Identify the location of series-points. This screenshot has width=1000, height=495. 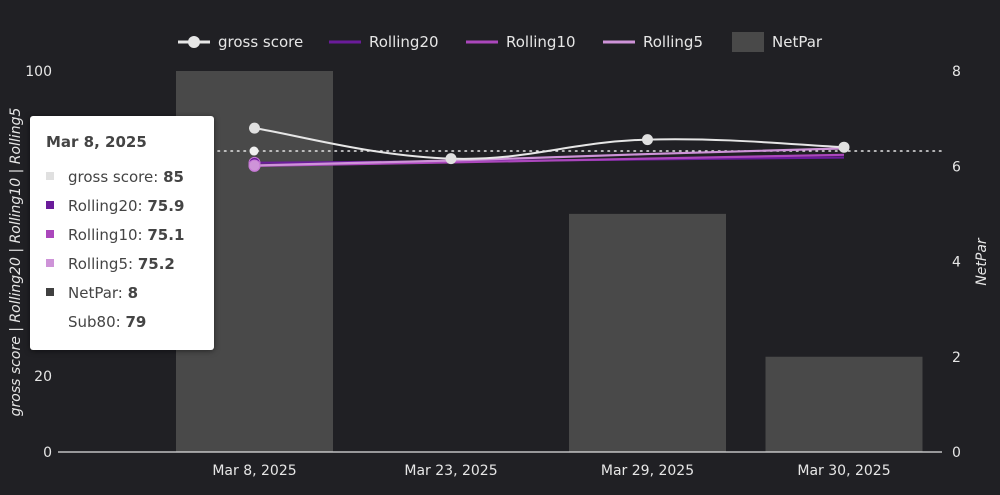
(549, 147).